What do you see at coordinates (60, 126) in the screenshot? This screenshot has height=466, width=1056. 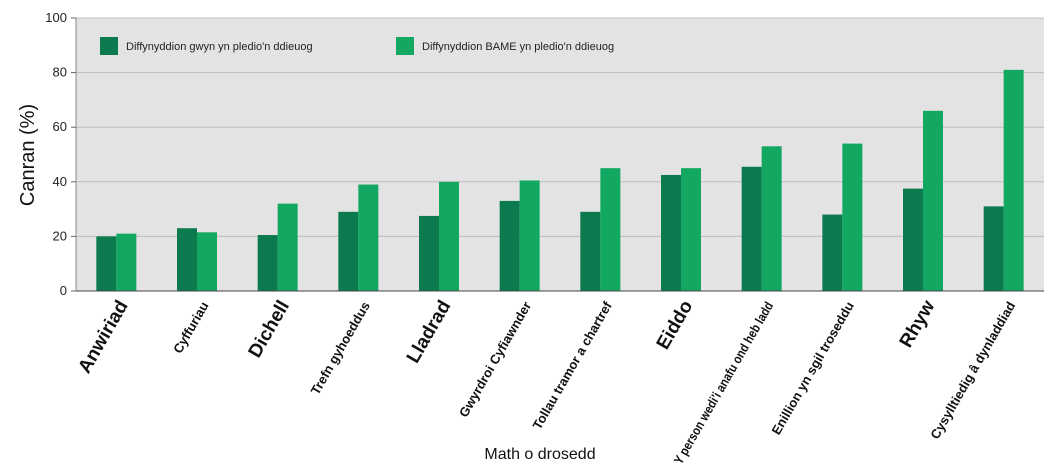 I see `y-tick-label: 60` at bounding box center [60, 126].